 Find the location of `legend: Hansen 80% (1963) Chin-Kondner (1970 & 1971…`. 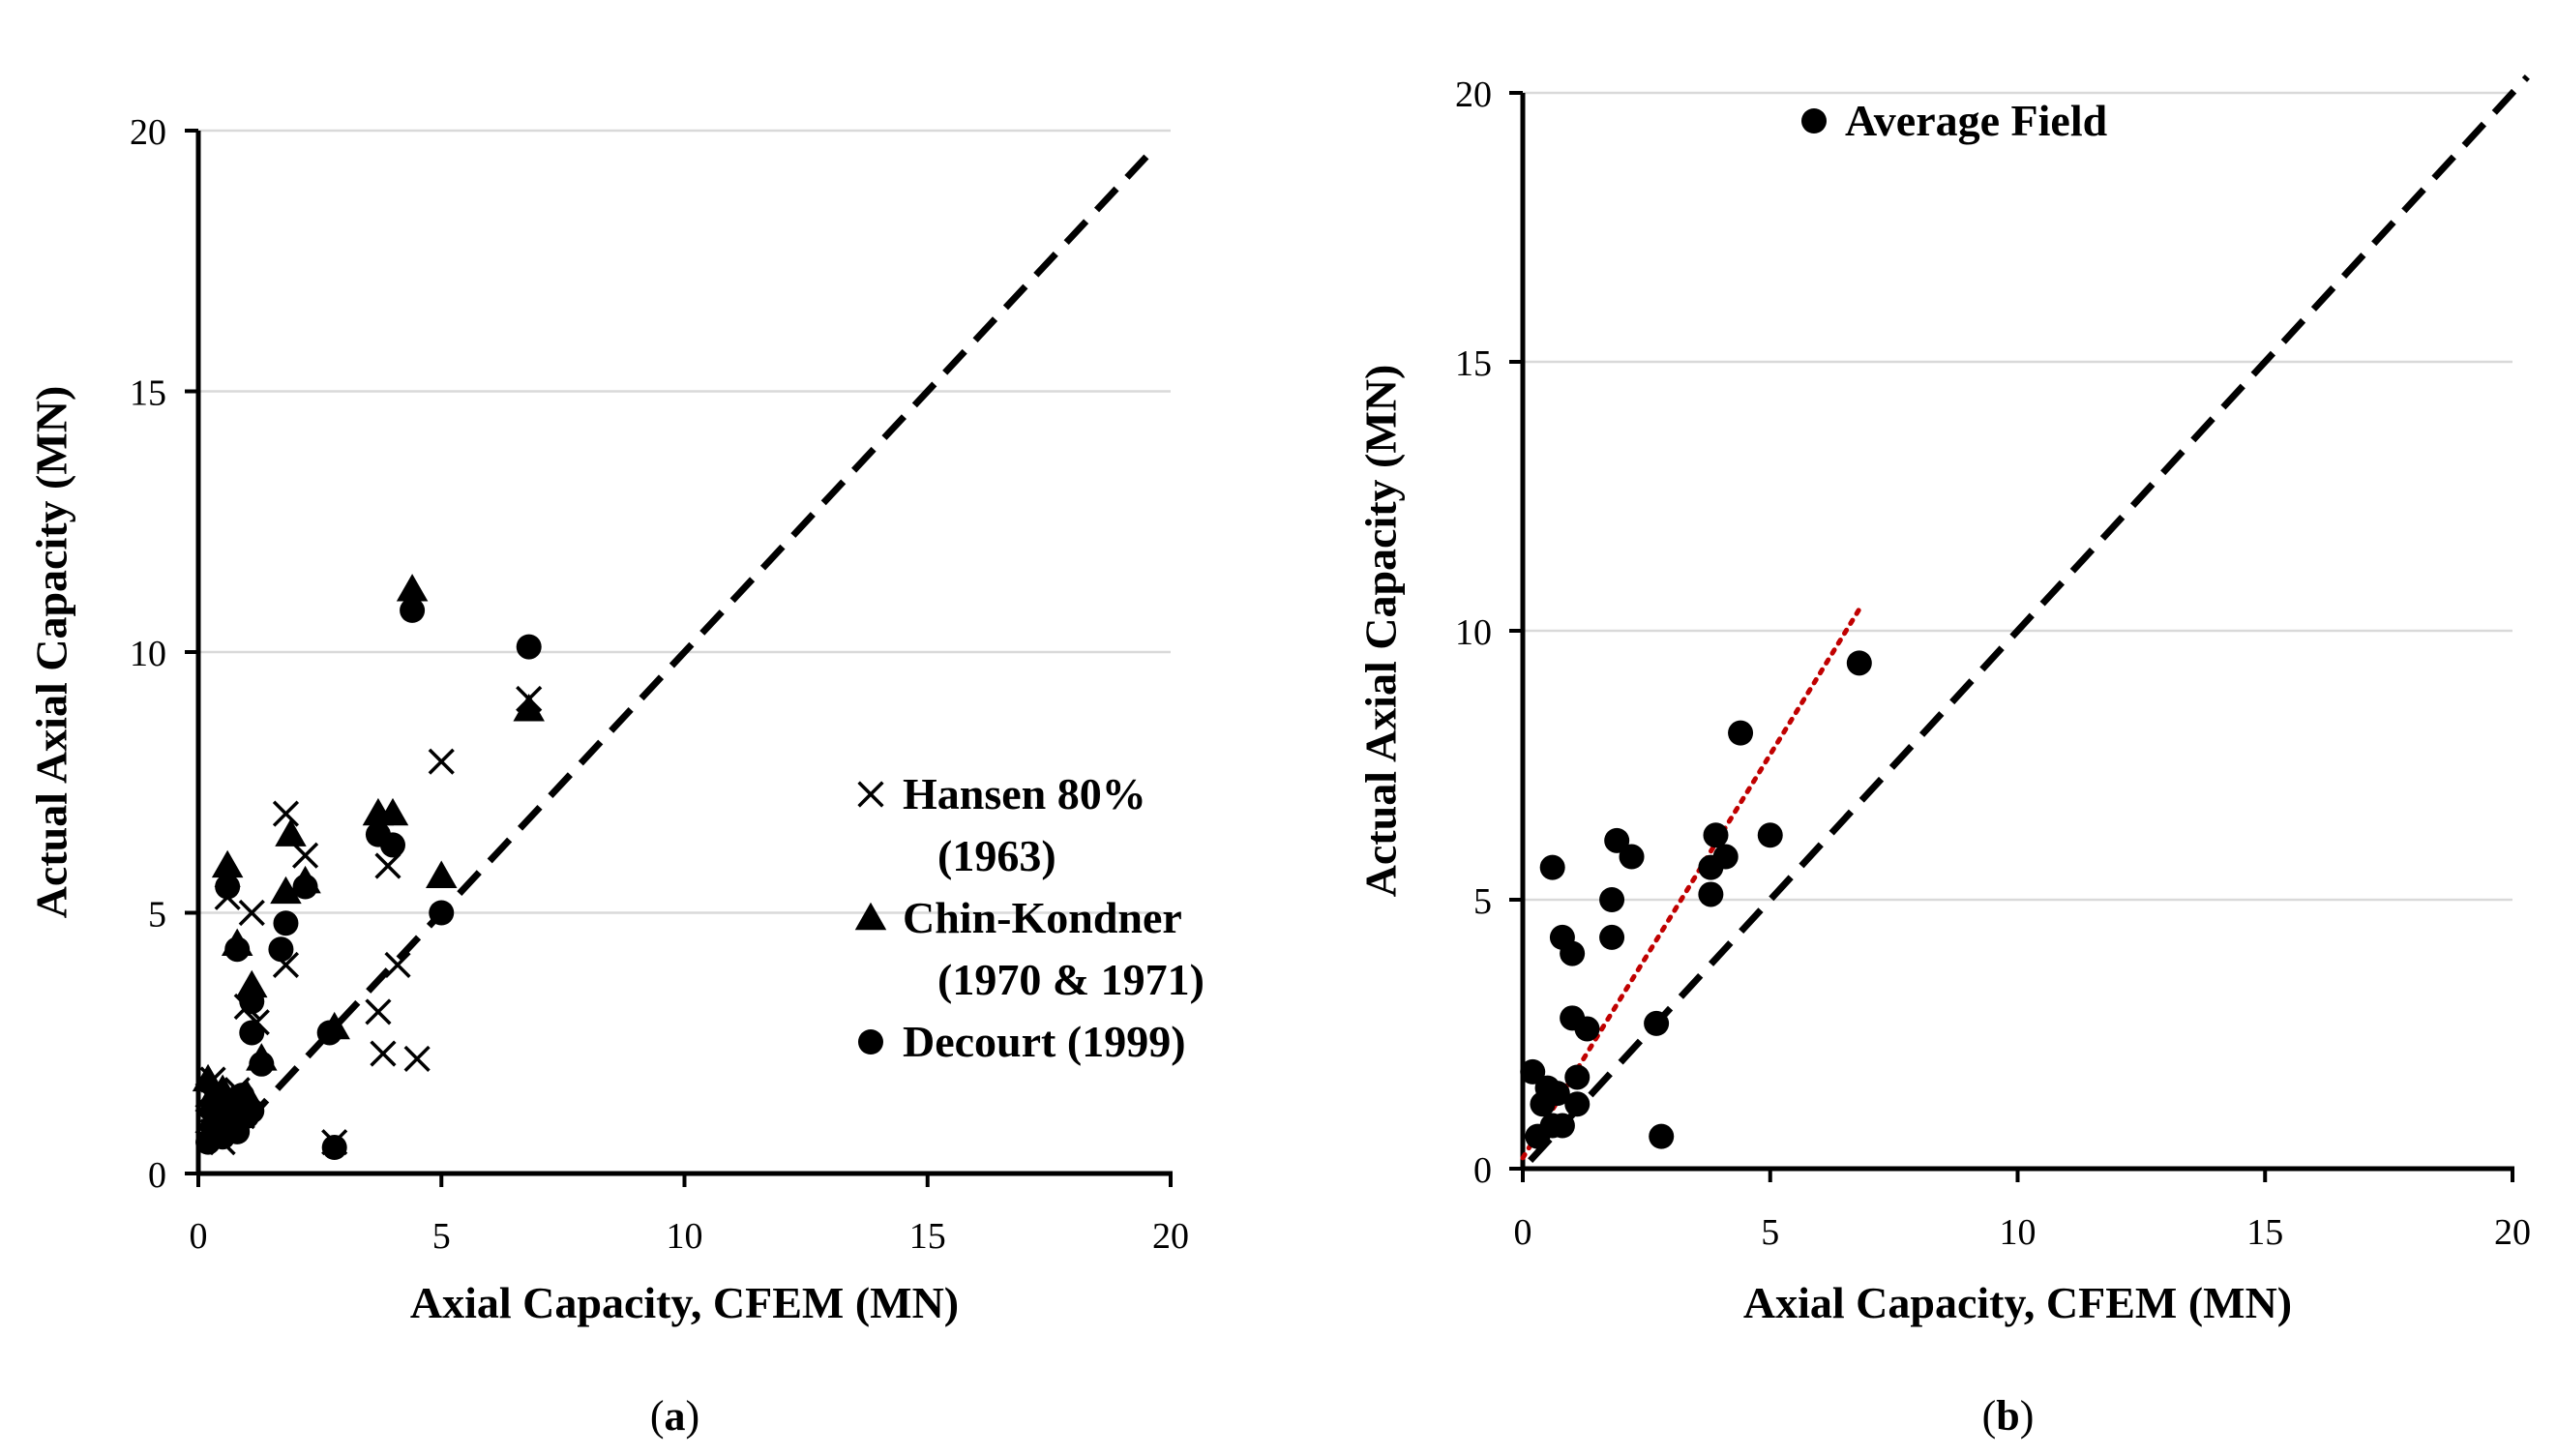

legend: Hansen 80% (1963) Chin-Kondner (1970 & 1971… is located at coordinates (1029, 918).